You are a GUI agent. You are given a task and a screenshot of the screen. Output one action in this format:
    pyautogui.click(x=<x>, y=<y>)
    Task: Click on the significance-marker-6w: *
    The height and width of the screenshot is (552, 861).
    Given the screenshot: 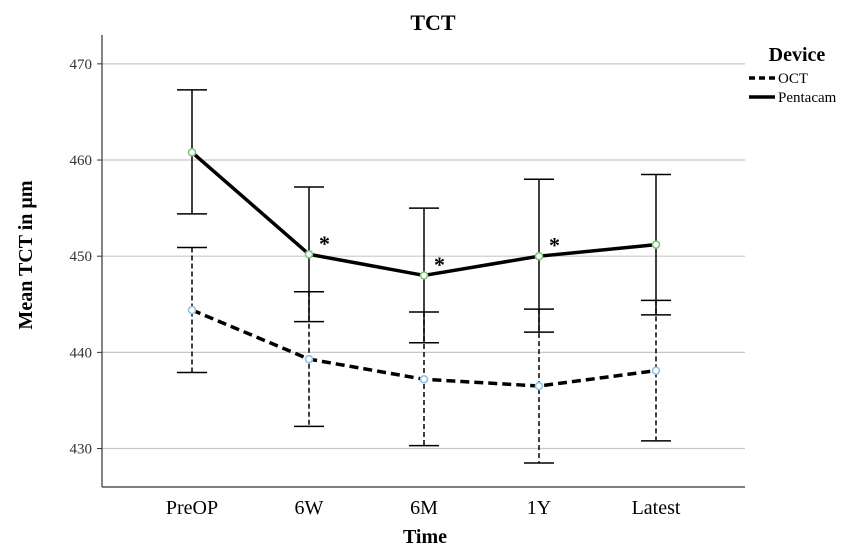 What is the action you would take?
    pyautogui.click(x=324, y=243)
    